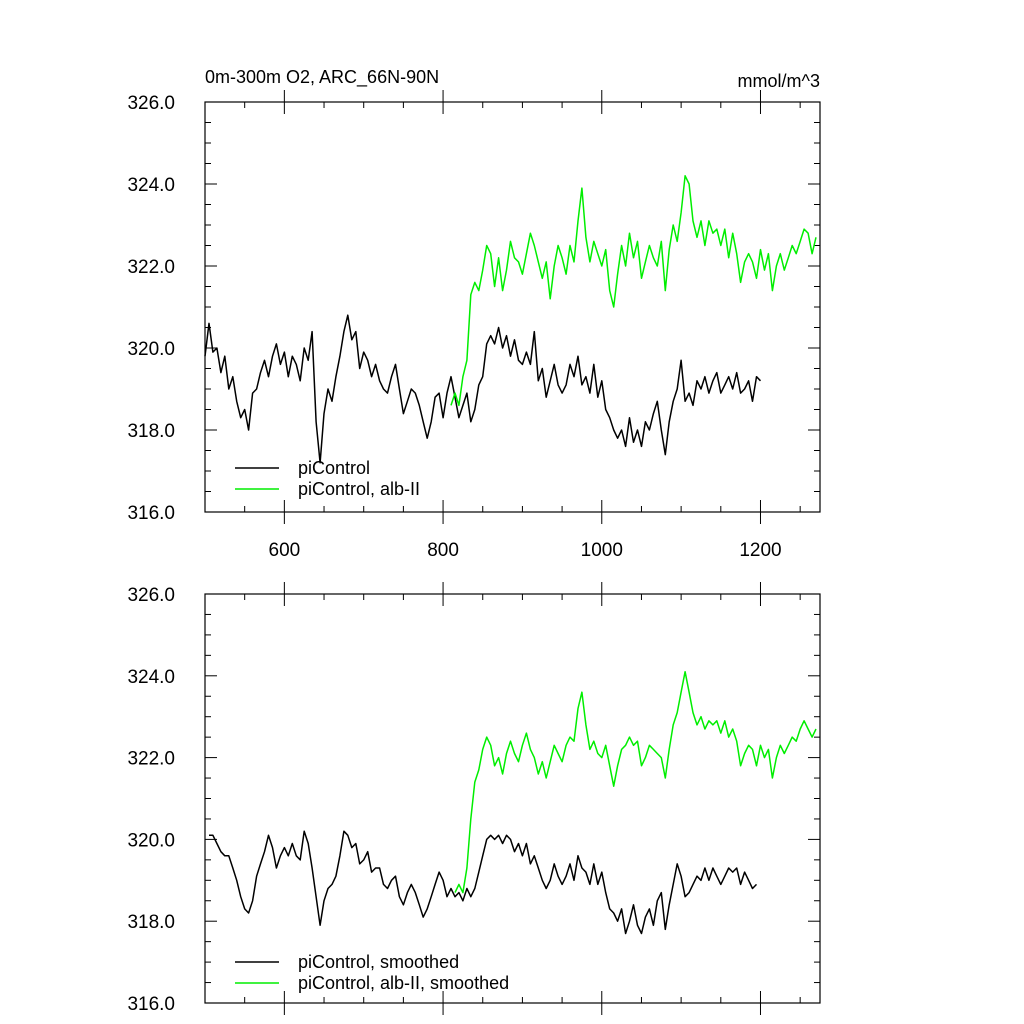  Describe the element at coordinates (779, 81) in the screenshot. I see `units-label: mmol/m^3` at that location.